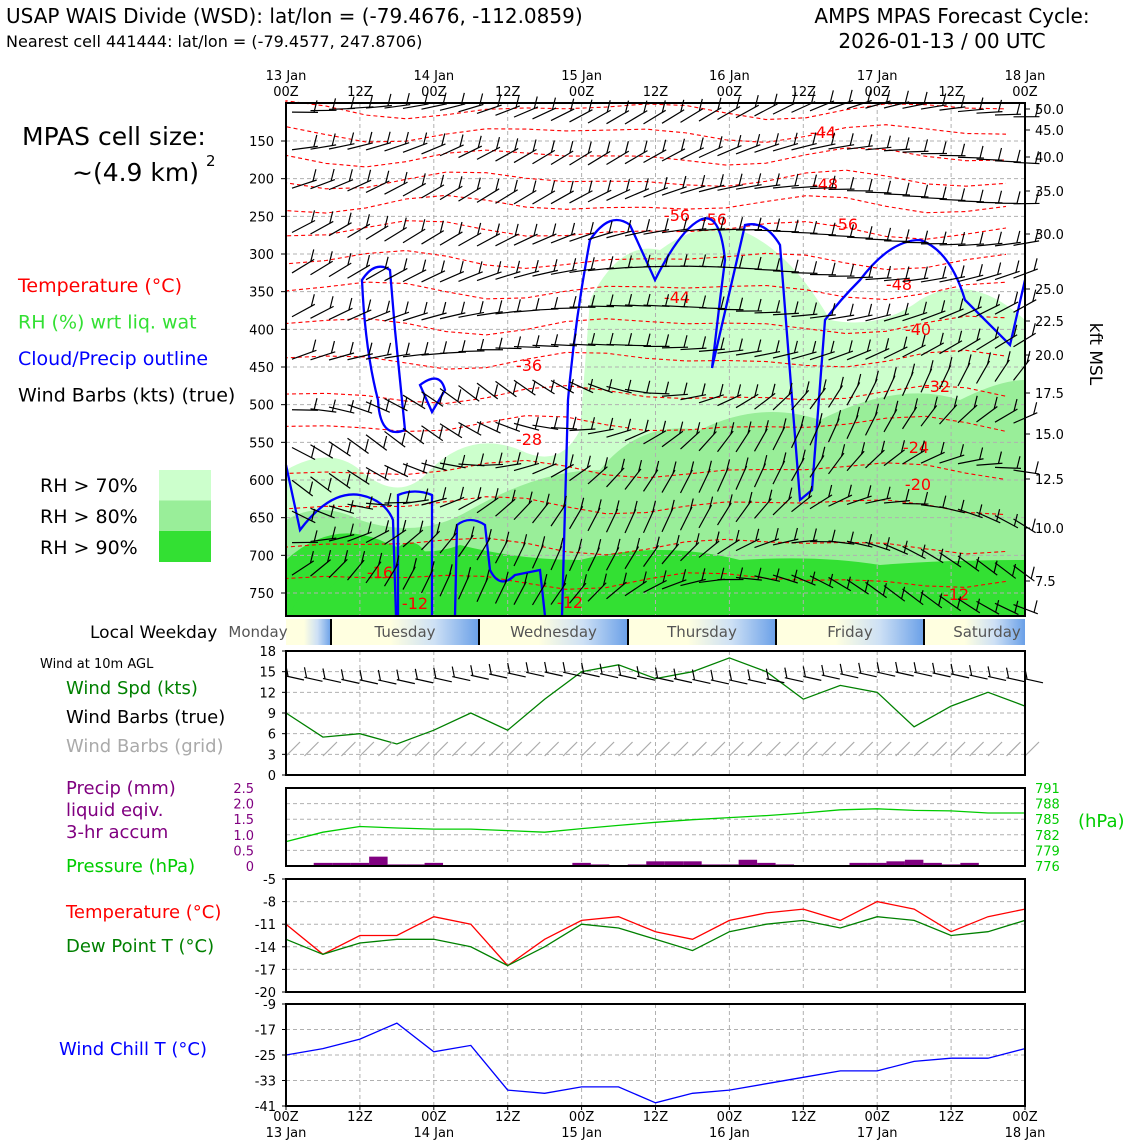 Image resolution: width=1140 pixels, height=1140 pixels. I want to click on bottom-date-label: 13 Jan, so click(286, 1133).